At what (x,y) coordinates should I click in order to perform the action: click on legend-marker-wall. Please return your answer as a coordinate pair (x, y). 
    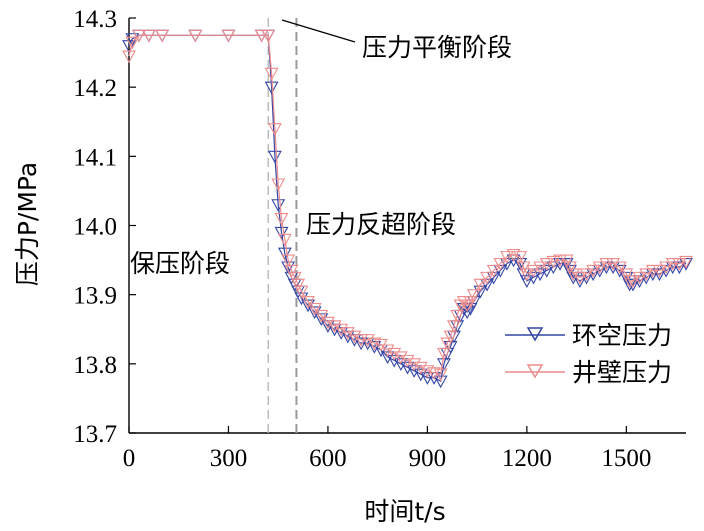
    Looking at the image, I should click on (535, 371).